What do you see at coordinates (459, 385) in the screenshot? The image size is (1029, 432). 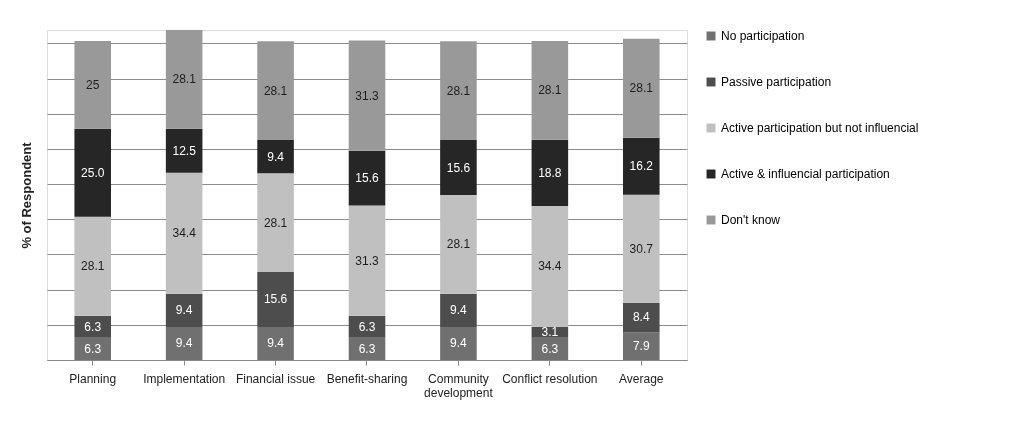 I see `x-tick-label: Community development` at bounding box center [459, 385].